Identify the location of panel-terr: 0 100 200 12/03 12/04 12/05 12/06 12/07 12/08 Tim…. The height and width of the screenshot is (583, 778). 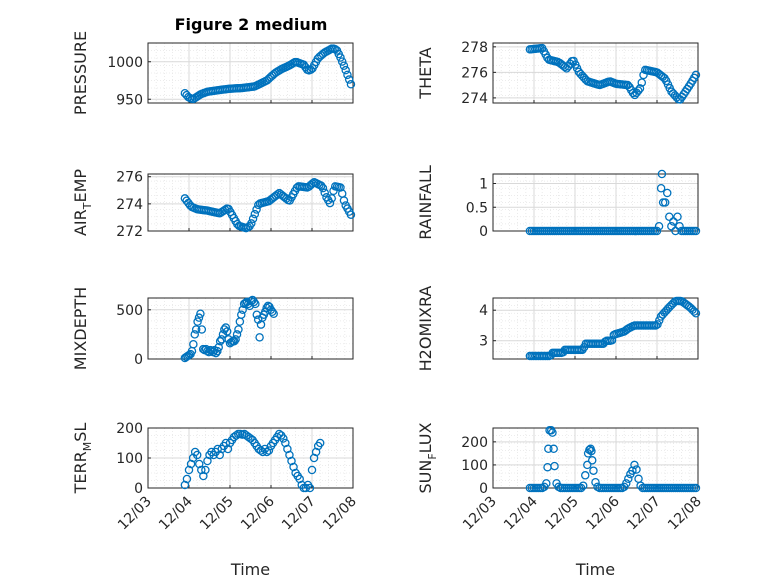
(215, 500).